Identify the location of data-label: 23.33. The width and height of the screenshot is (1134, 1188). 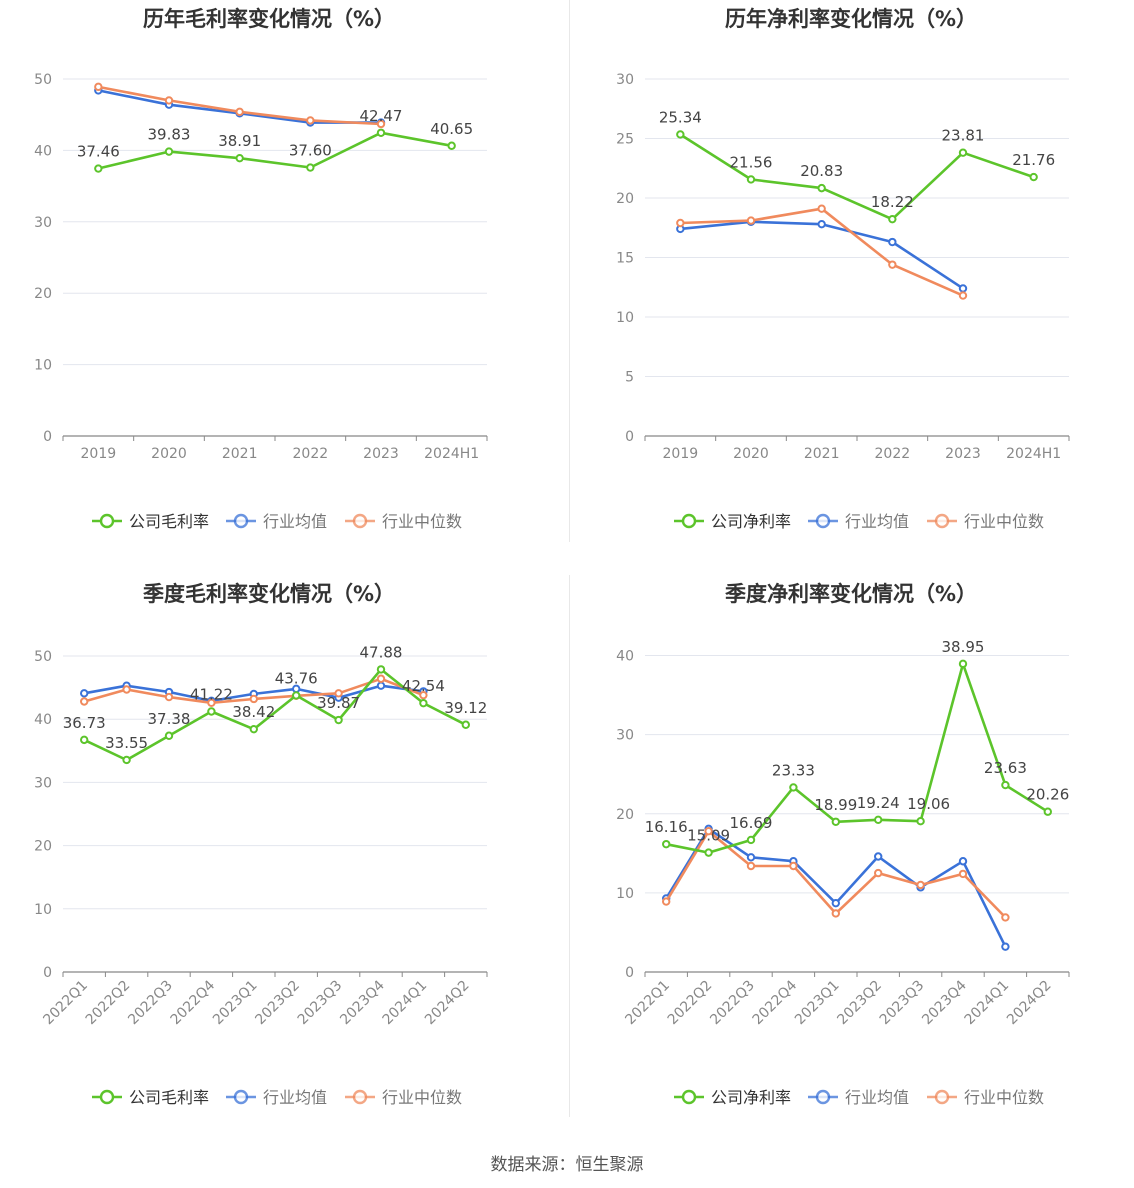
(793, 770).